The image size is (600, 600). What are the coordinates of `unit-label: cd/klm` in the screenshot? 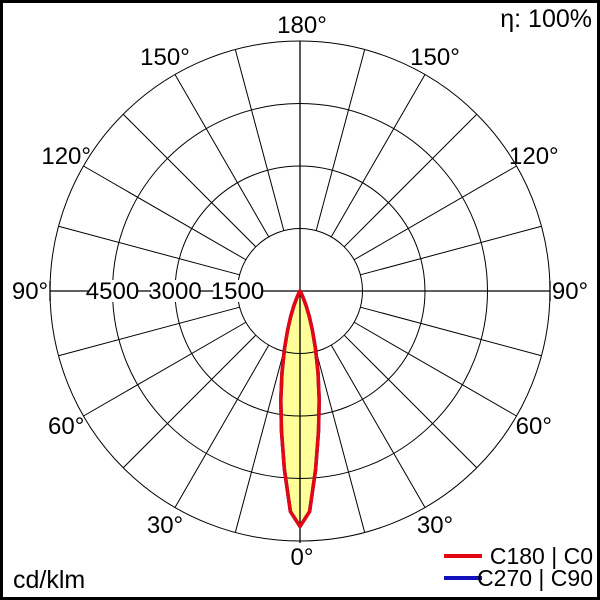 It's located at (49, 580).